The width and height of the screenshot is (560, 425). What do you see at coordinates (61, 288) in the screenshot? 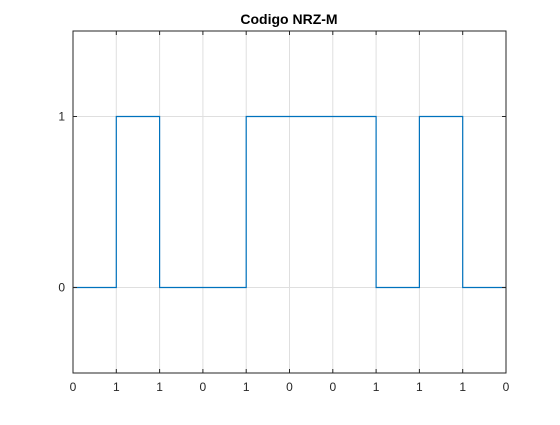
I see `y-tick-label: 0` at bounding box center [61, 288].